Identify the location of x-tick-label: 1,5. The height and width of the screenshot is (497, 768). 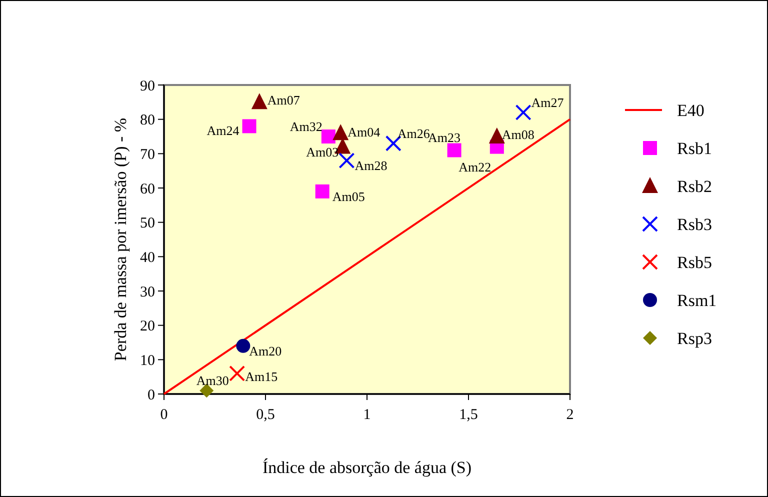
(468, 415).